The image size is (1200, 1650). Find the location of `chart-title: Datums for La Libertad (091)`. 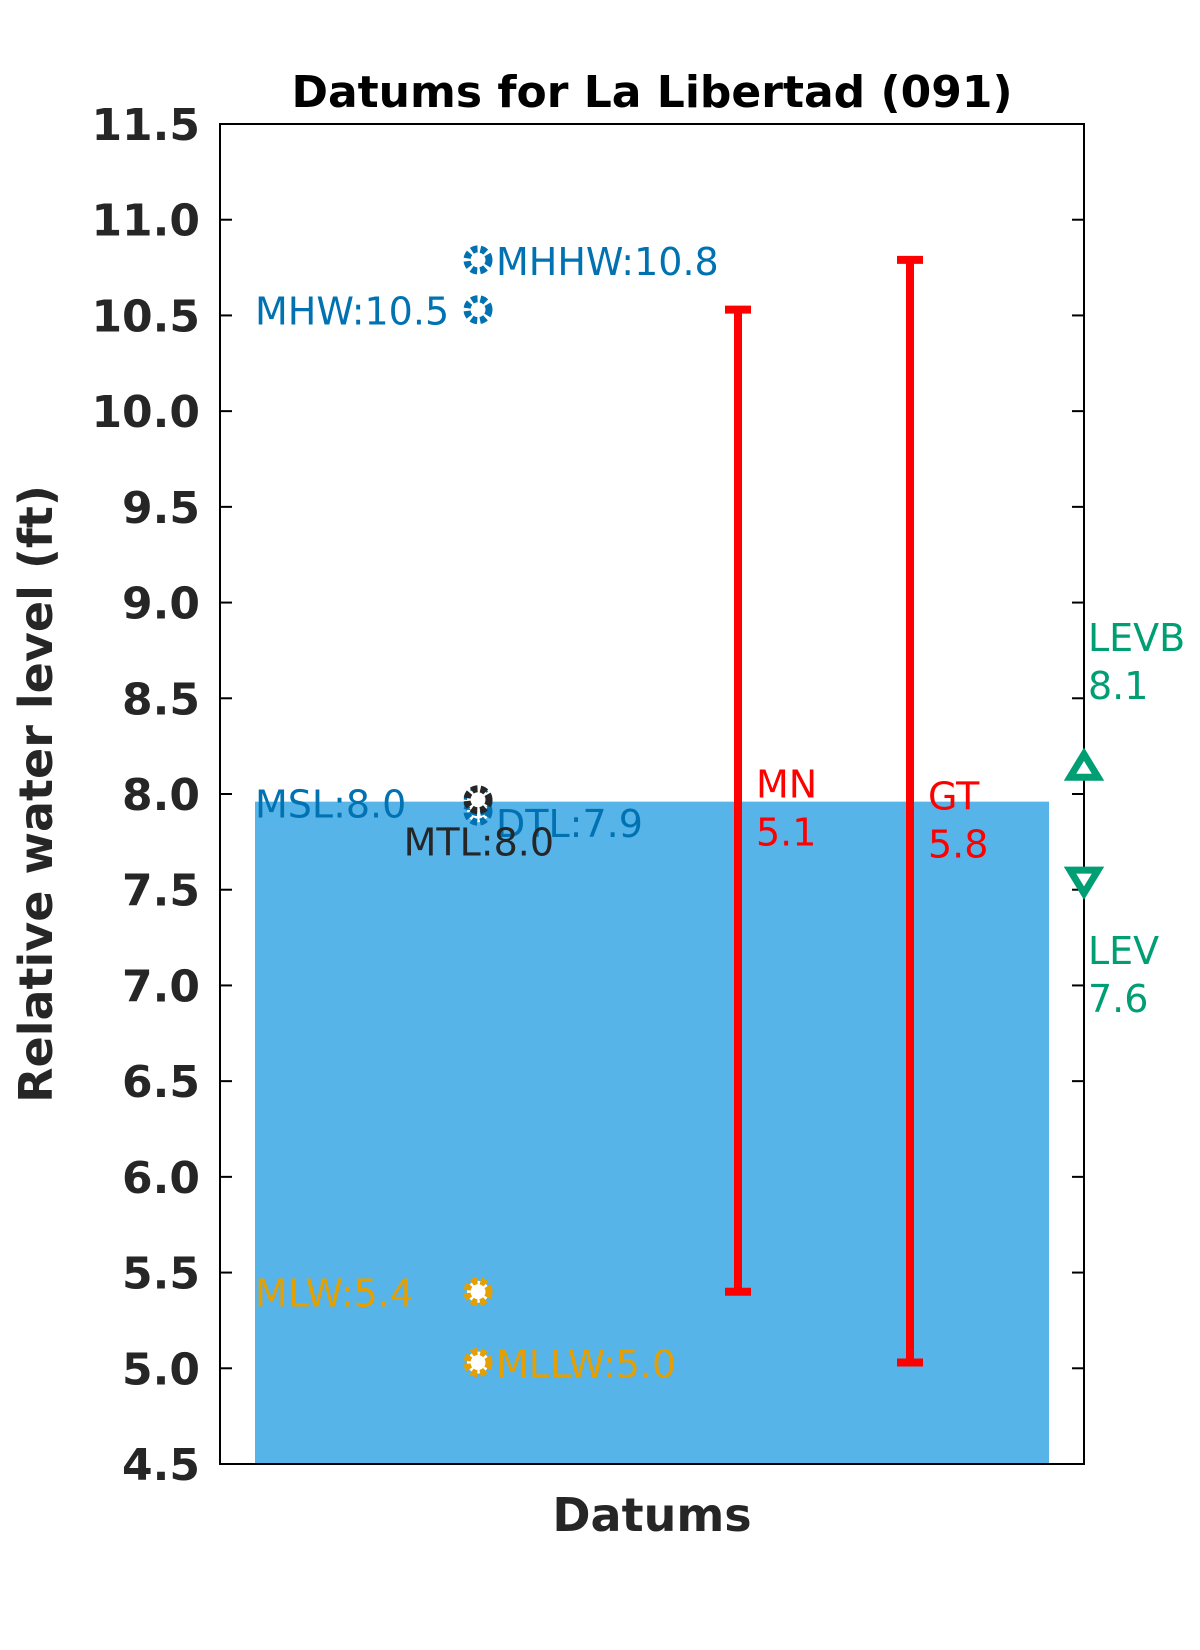

chart-title: Datums for La Libertad (091) is located at coordinates (651, 92).